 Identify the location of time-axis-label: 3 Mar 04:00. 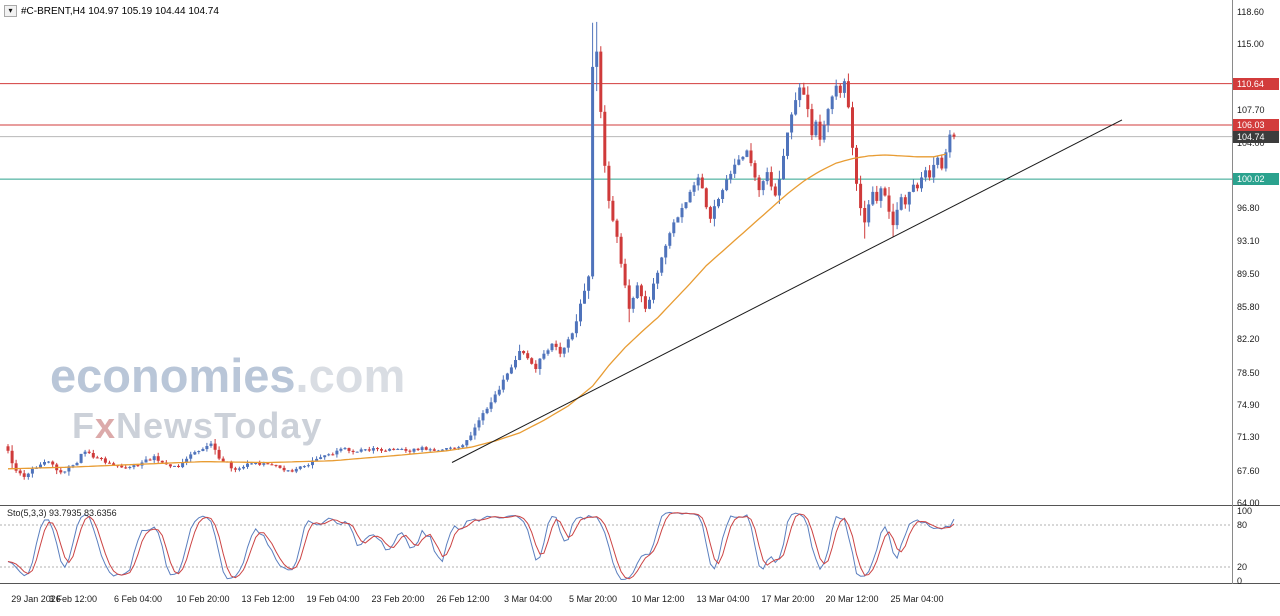
(528, 599).